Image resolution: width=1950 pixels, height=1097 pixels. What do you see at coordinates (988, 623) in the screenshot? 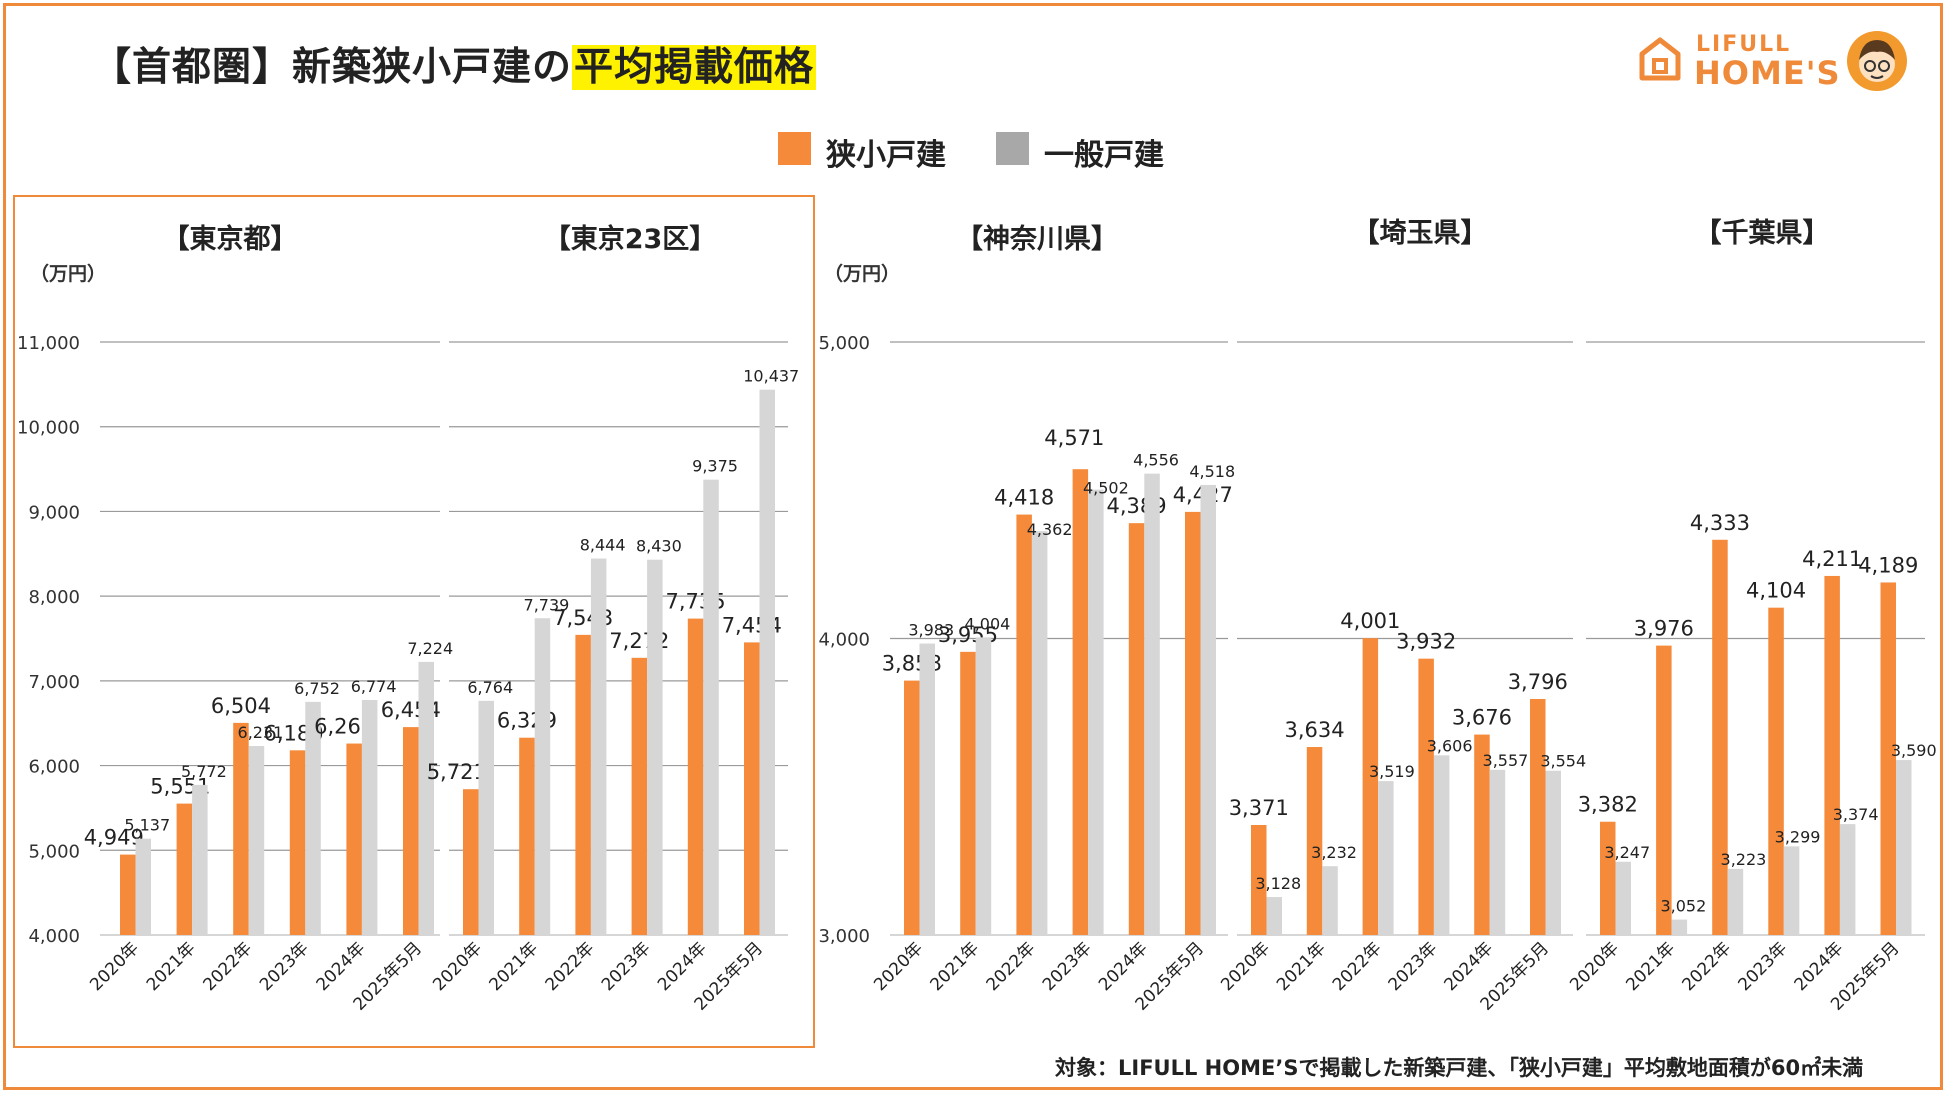
I see `data-label-kanagawa-general: 4,004` at bounding box center [988, 623].